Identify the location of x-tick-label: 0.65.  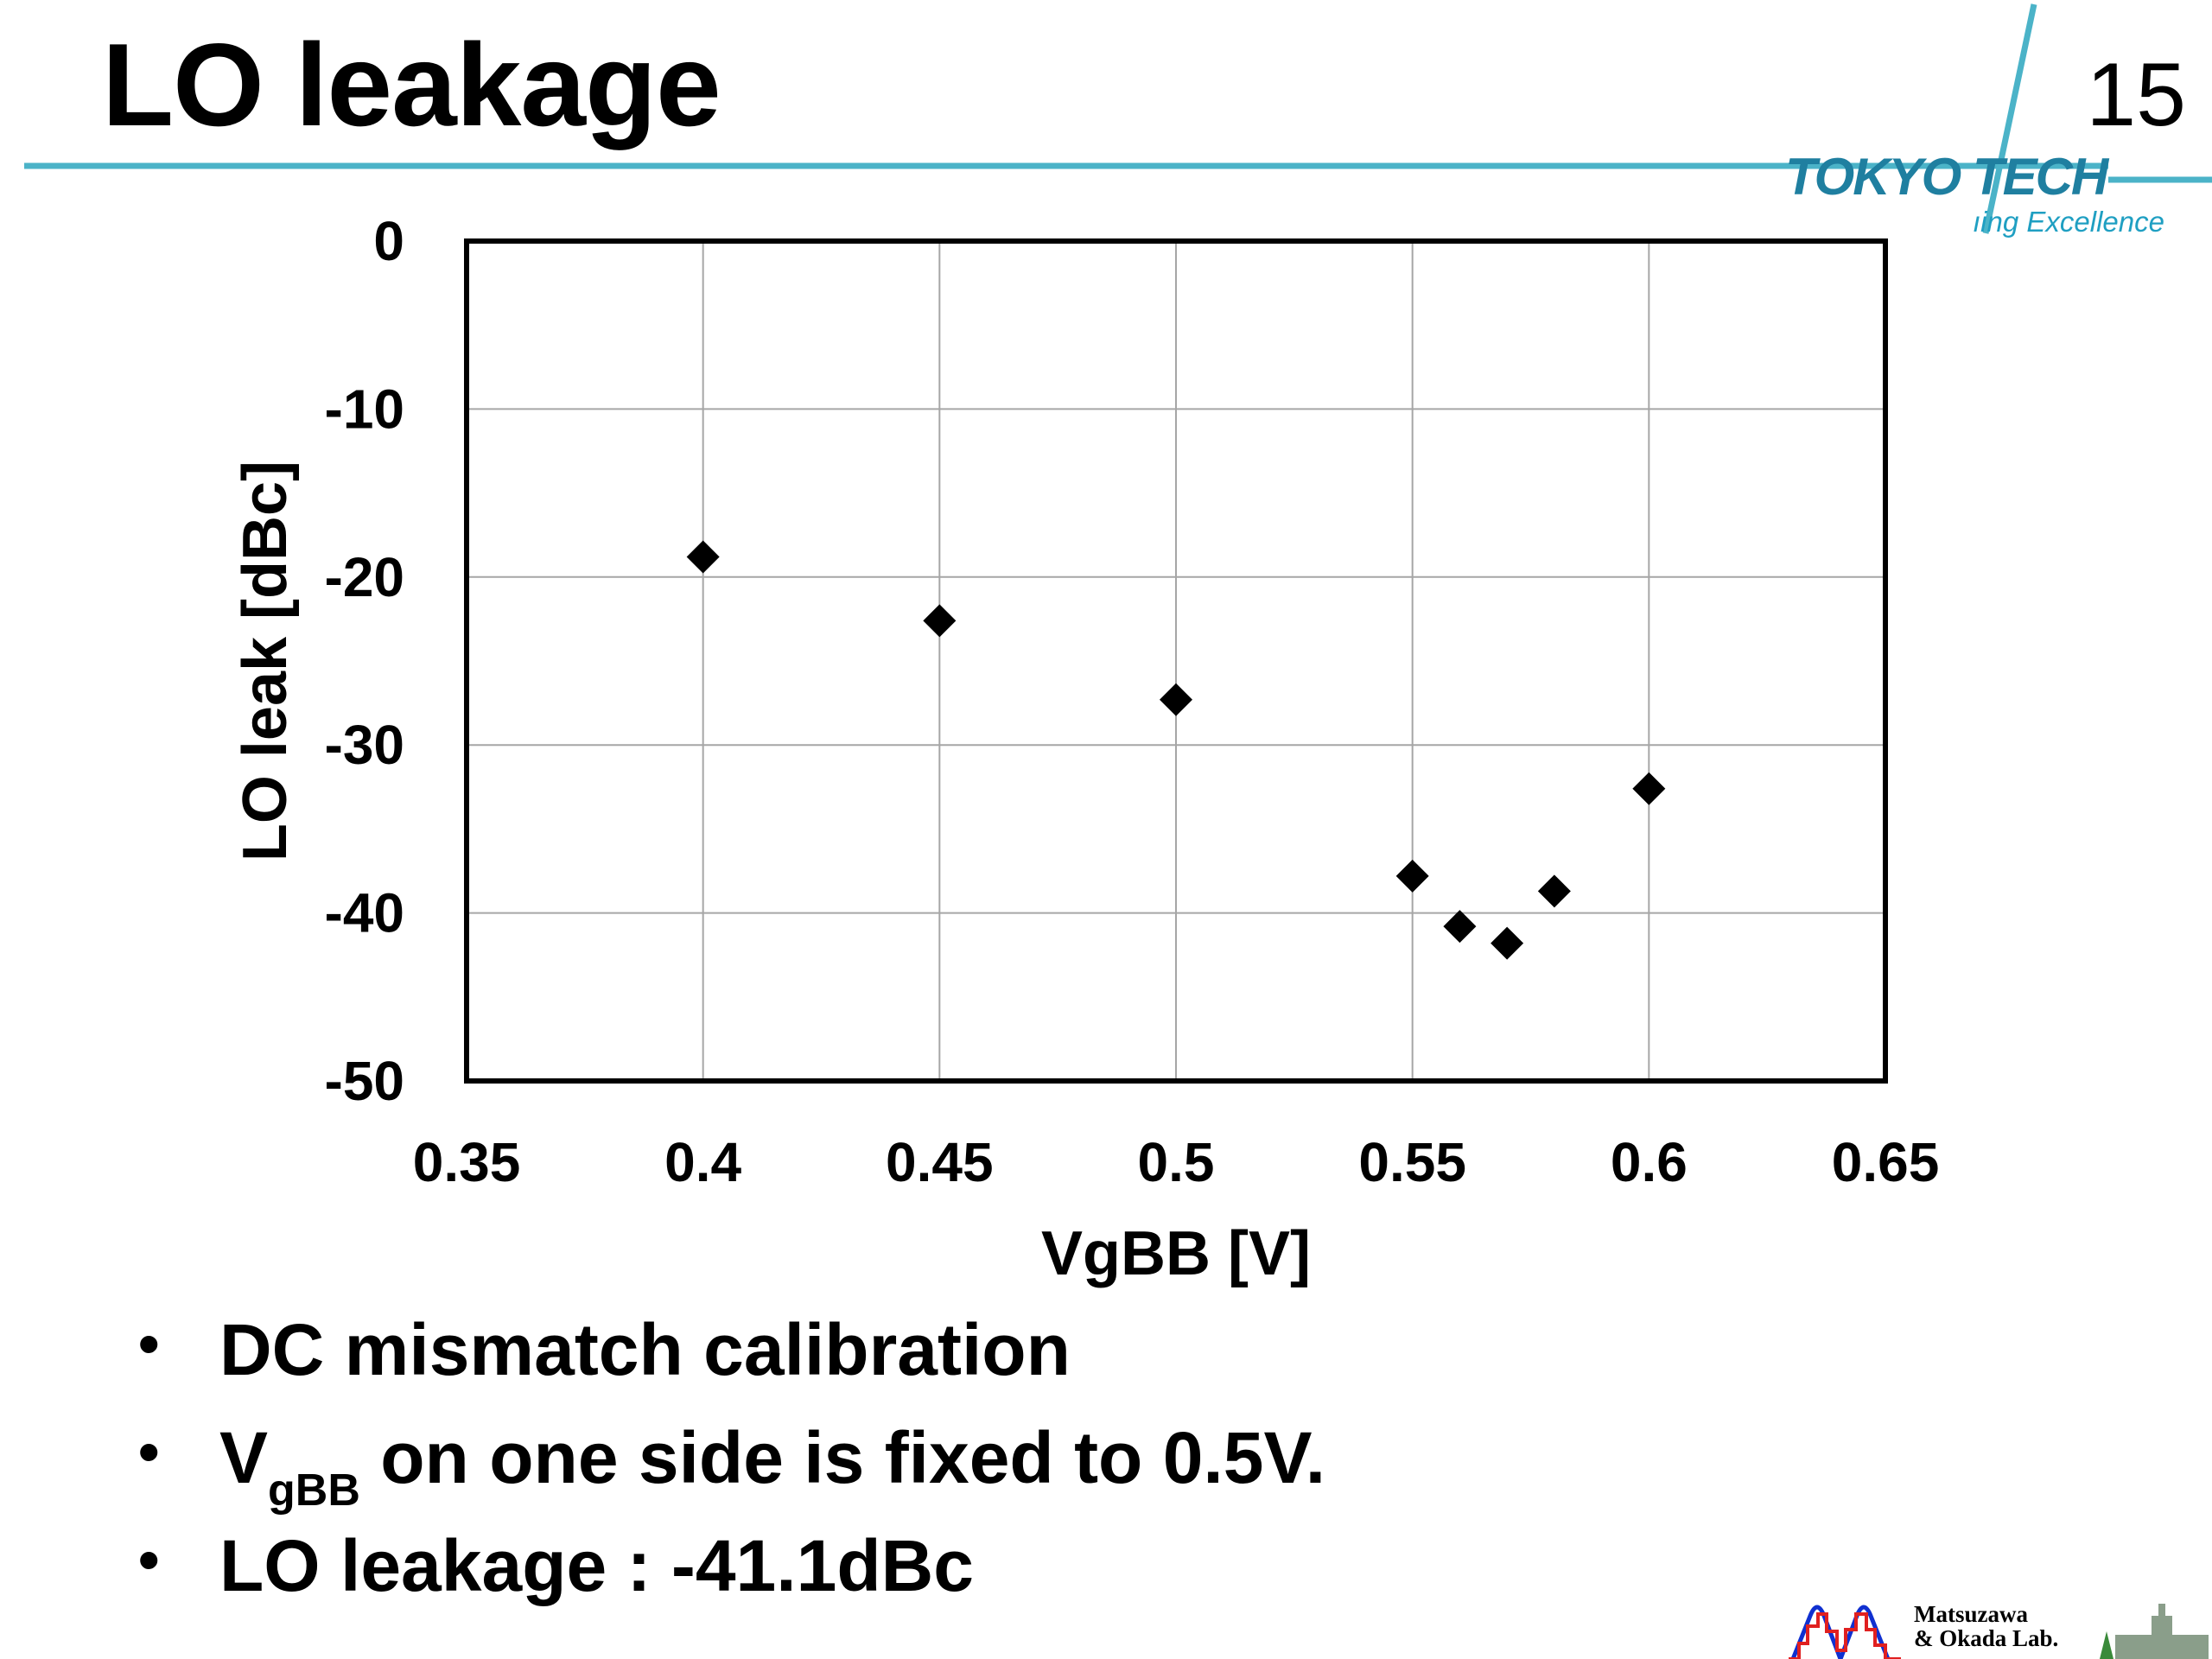
(1886, 1162).